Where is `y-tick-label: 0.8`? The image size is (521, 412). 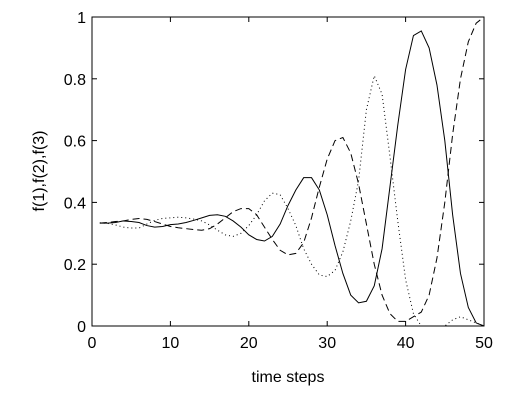 y-tick-label: 0.8 is located at coordinates (75, 80).